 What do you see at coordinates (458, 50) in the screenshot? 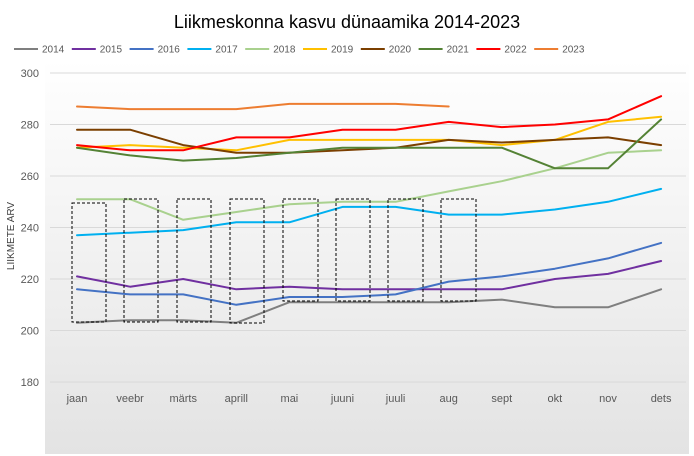
I see `legend-label: 2021` at bounding box center [458, 50].